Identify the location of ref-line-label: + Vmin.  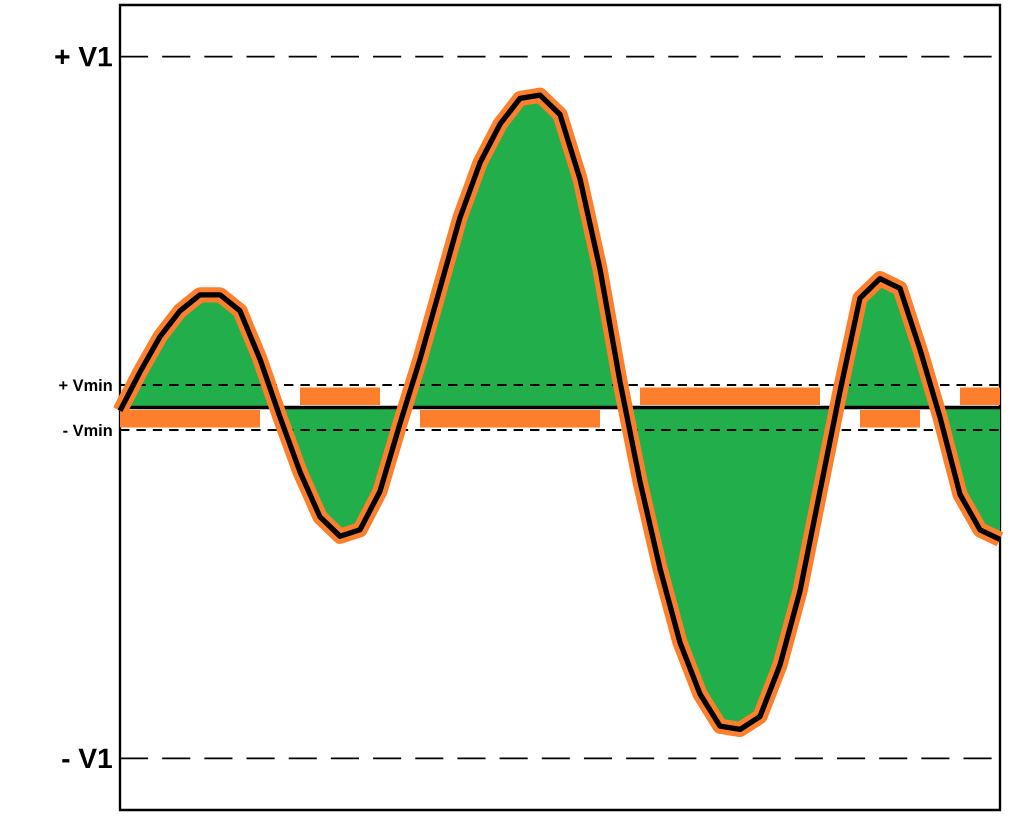
(85, 385).